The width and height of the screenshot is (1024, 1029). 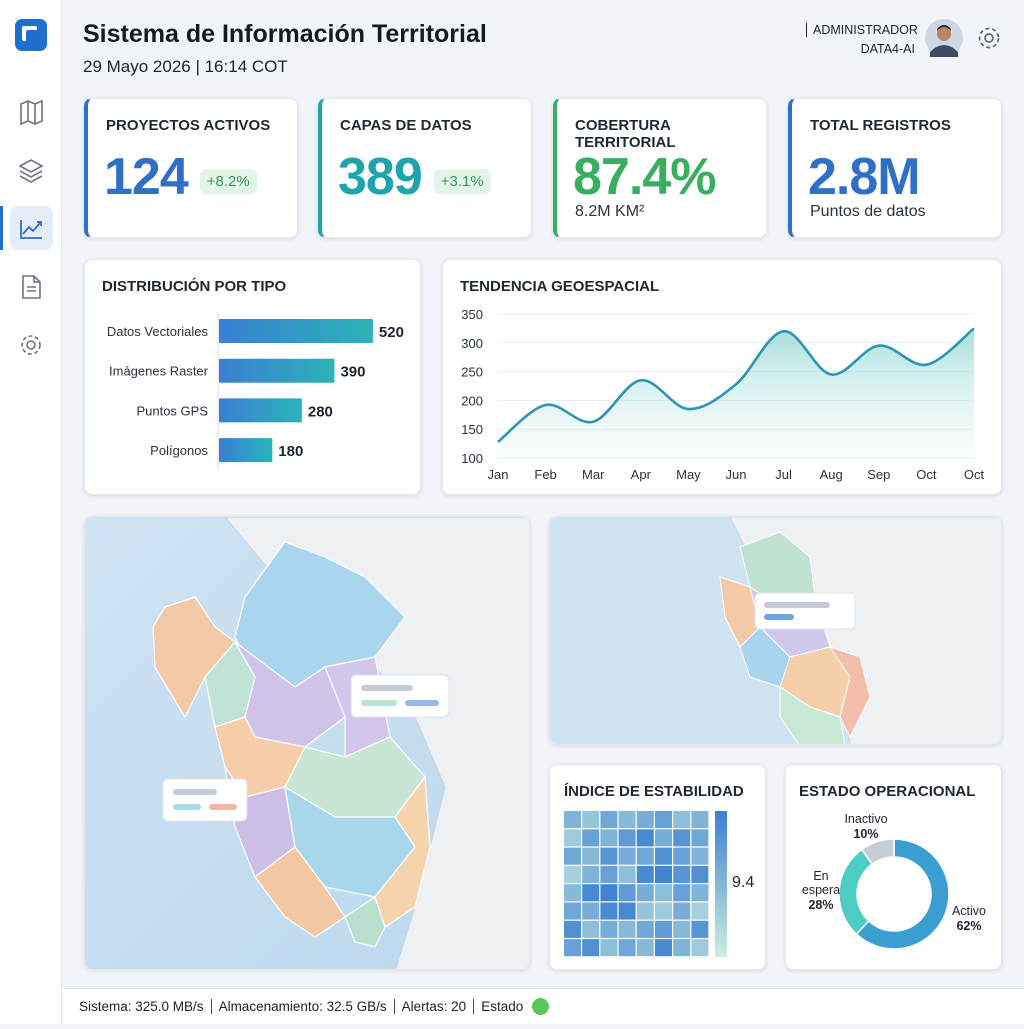 I want to click on y-tick-label: 200, so click(x=472, y=400).